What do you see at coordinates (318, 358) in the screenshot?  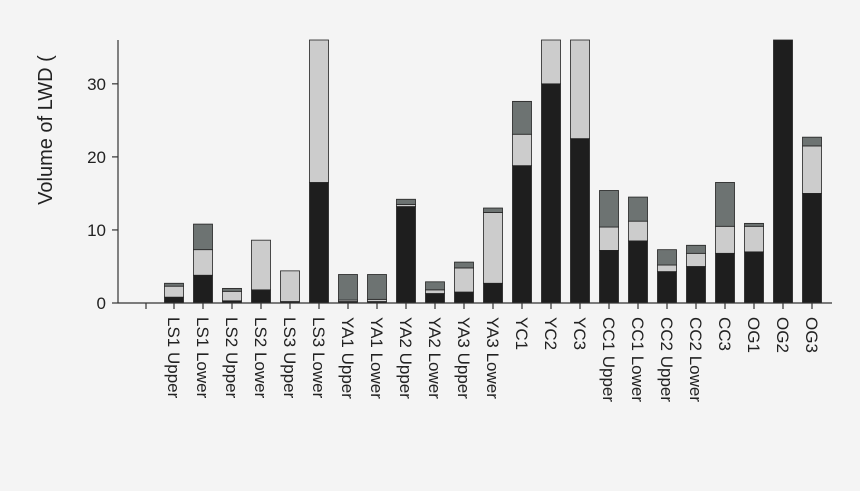 I see `x-tick-label: LS3 Lower` at bounding box center [318, 358].